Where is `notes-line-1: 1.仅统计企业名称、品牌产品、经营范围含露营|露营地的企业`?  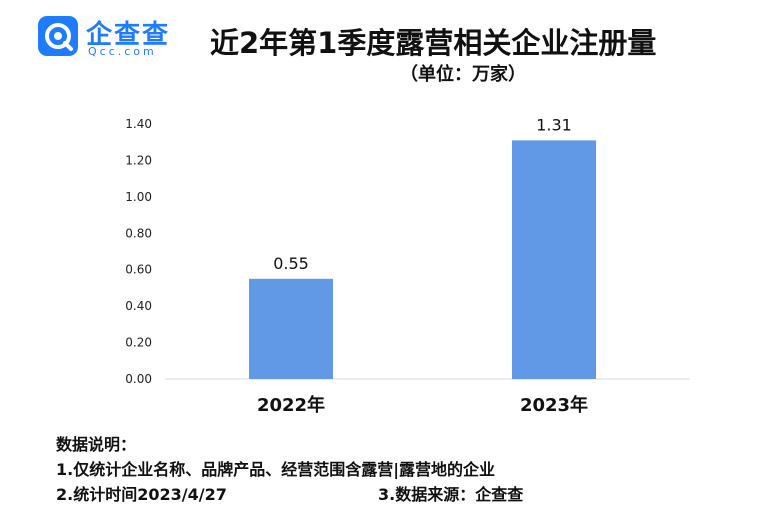 notes-line-1: 1.仅统计企业名称、品牌产品、经营范围含露营|露营地的企业 is located at coordinates (276, 469).